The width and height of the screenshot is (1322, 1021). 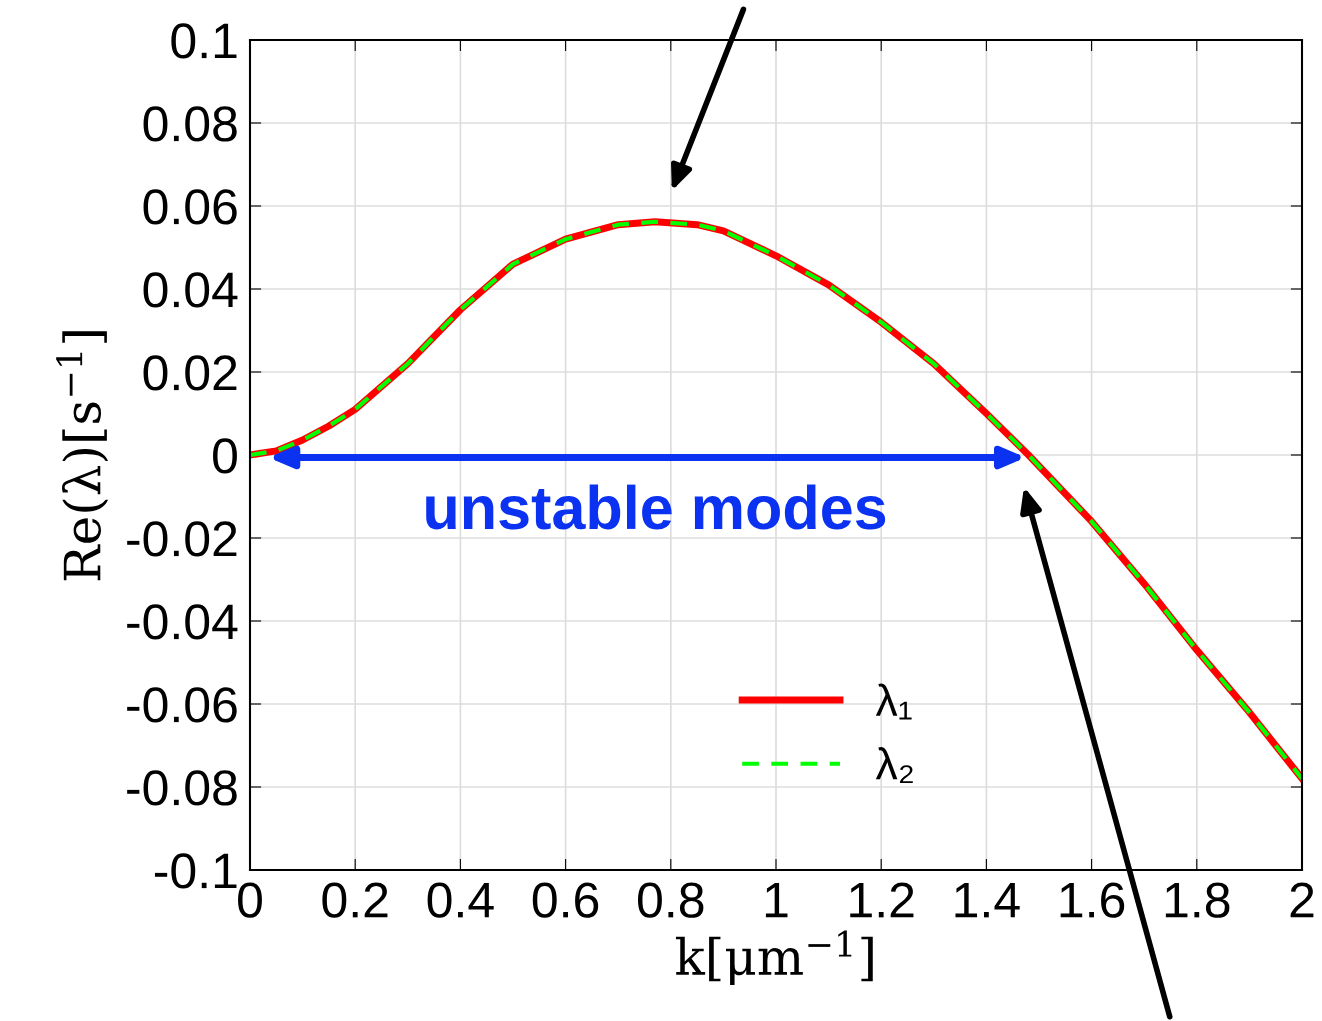 What do you see at coordinates (182, 539) in the screenshot?
I see `y-tick-label: -0.02` at bounding box center [182, 539].